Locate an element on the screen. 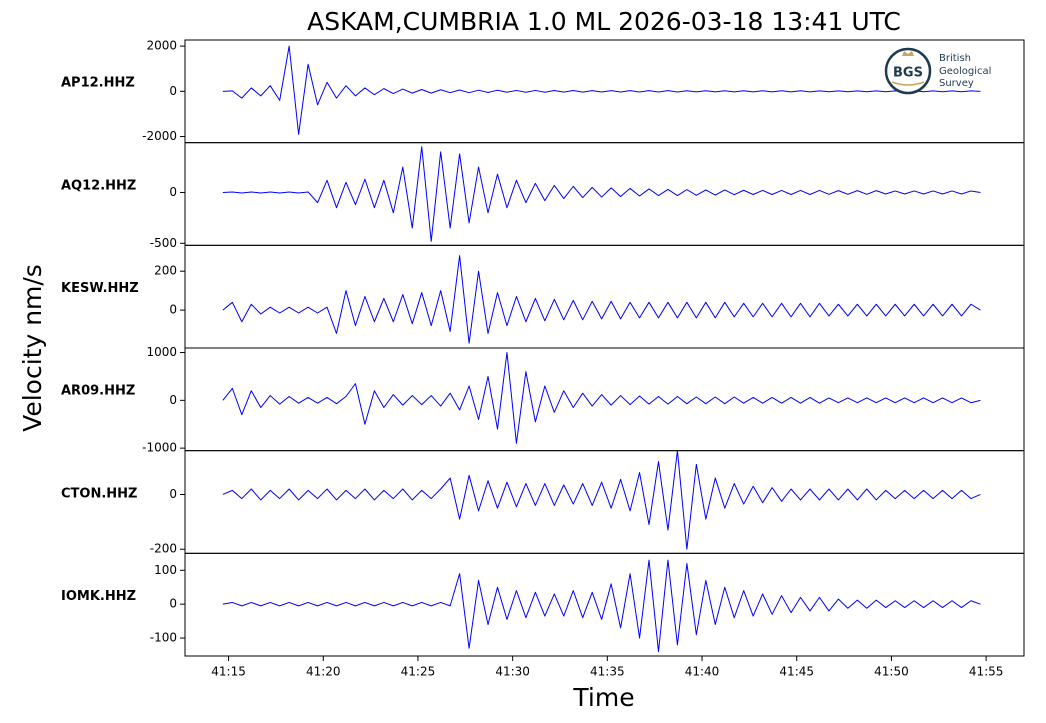  logo-crown is located at coordinates (908, 53).